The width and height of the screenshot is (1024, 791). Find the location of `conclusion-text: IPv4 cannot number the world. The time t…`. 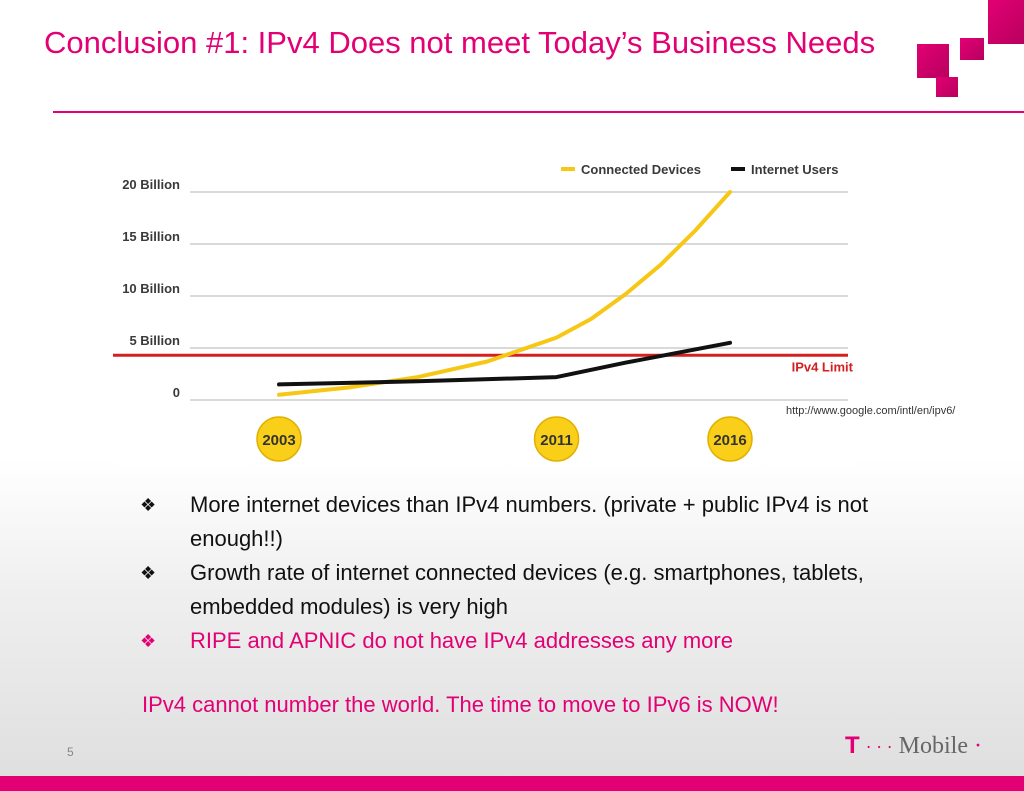

conclusion-text: IPv4 cannot number the world. The time t… is located at coordinates (460, 704).